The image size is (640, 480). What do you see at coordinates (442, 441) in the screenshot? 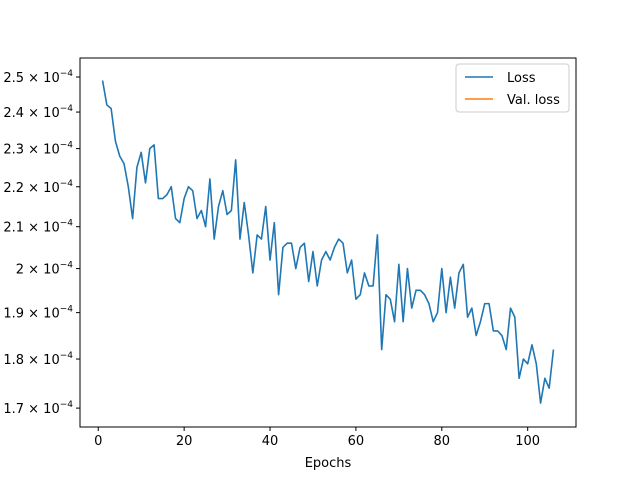
I see `x-tick-label: 80` at bounding box center [442, 441].